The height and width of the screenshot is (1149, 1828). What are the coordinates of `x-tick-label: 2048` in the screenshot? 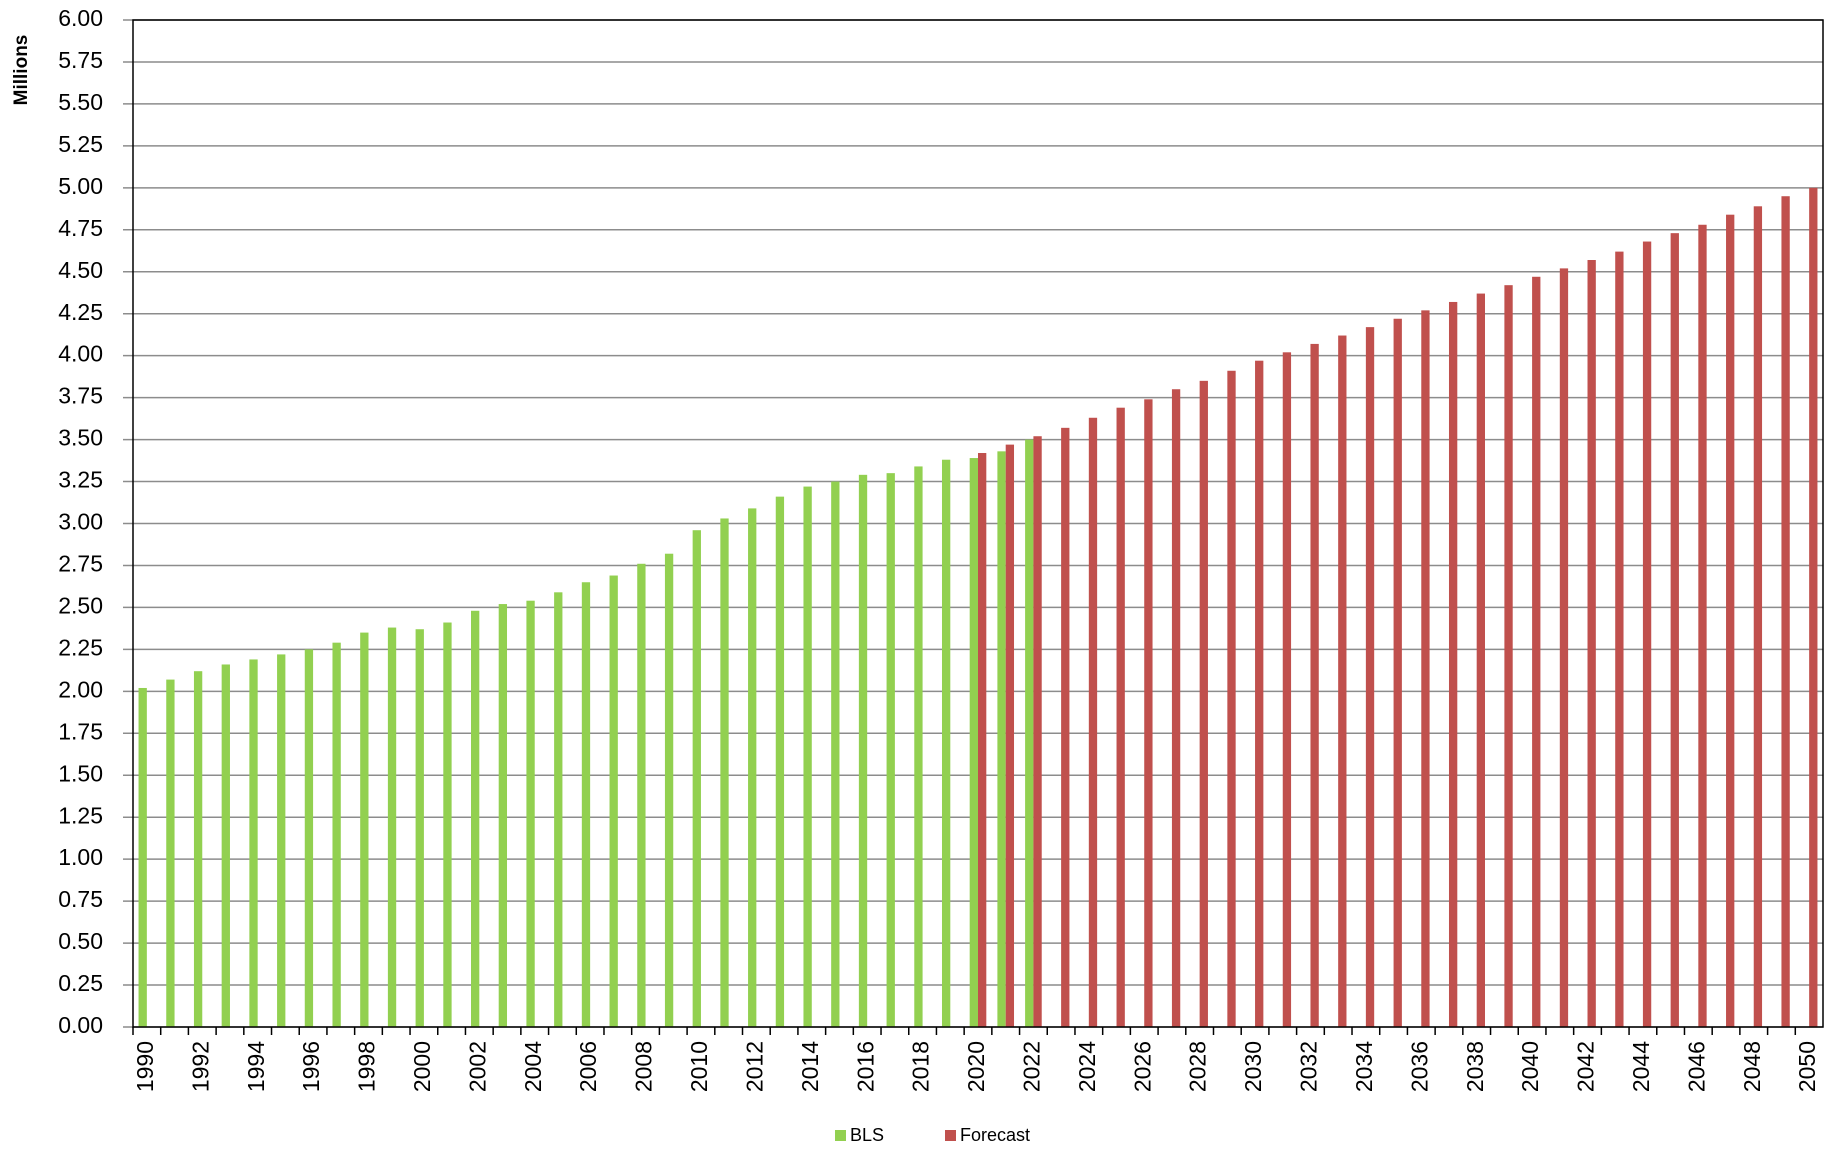 It's located at (1752, 1066).